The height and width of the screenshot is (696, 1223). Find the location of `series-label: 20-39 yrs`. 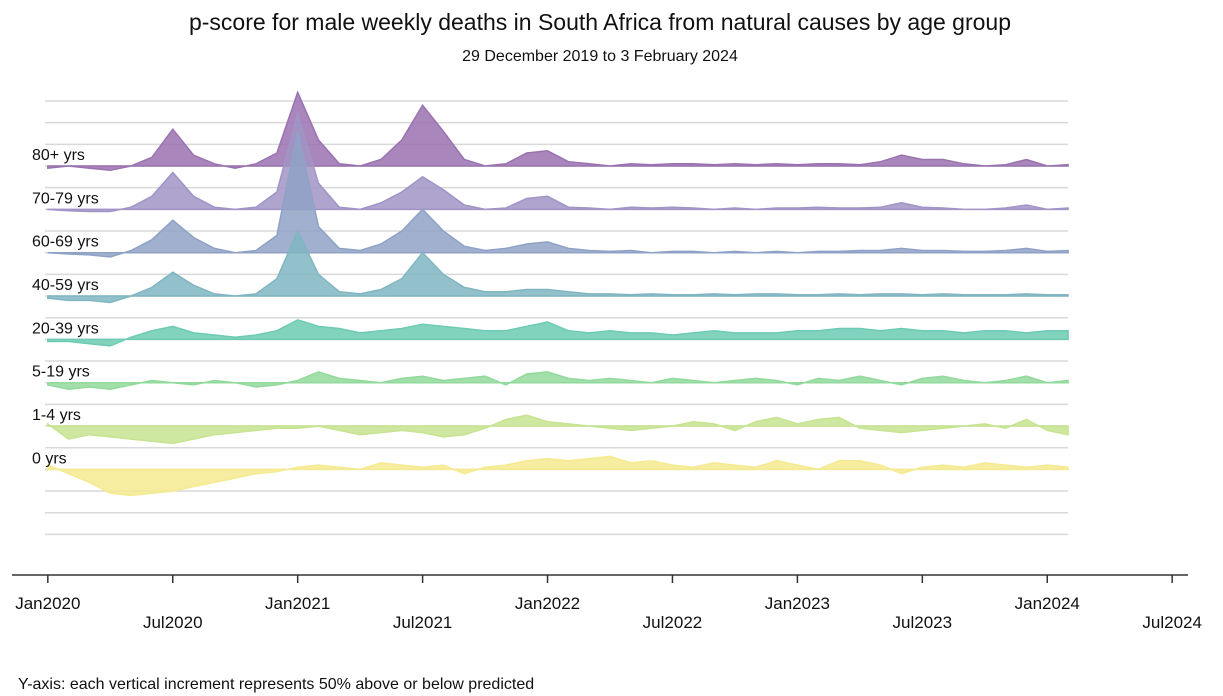

series-label: 20-39 yrs is located at coordinates (65, 328).